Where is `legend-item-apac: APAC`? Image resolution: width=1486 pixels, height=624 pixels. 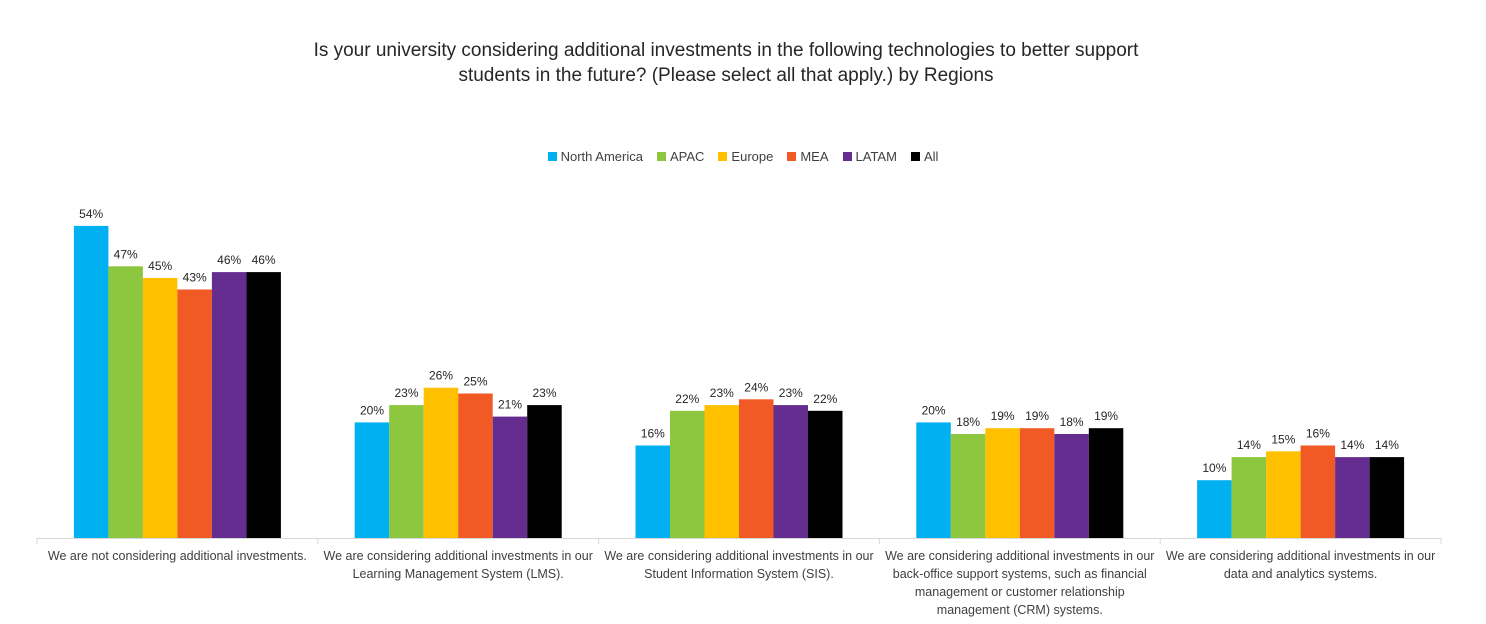
legend-item-apac: APAC is located at coordinates (680, 156).